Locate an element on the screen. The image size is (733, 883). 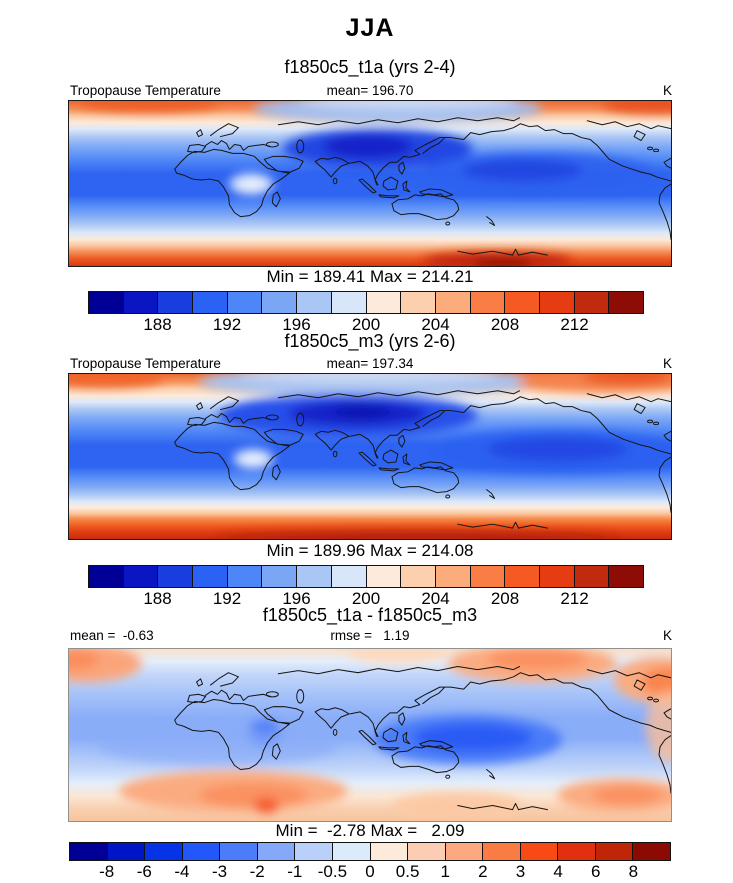
figure-title: JJA is located at coordinates (370, 28).